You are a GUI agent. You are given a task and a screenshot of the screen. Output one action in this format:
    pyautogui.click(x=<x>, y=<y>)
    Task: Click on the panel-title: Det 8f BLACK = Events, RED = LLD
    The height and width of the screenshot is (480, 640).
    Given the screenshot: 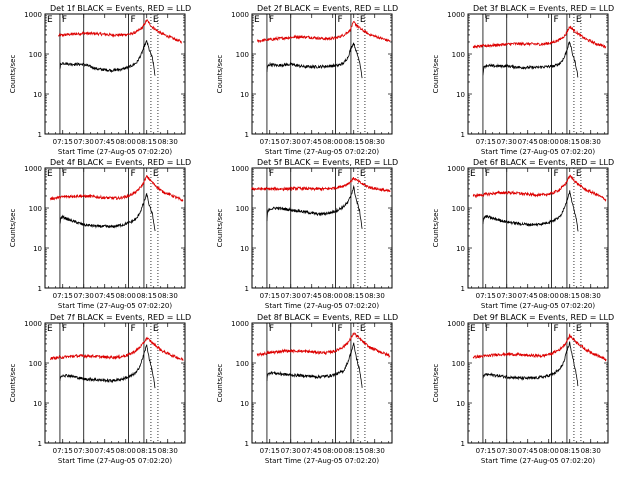 What is the action you would take?
    pyautogui.click(x=327, y=317)
    